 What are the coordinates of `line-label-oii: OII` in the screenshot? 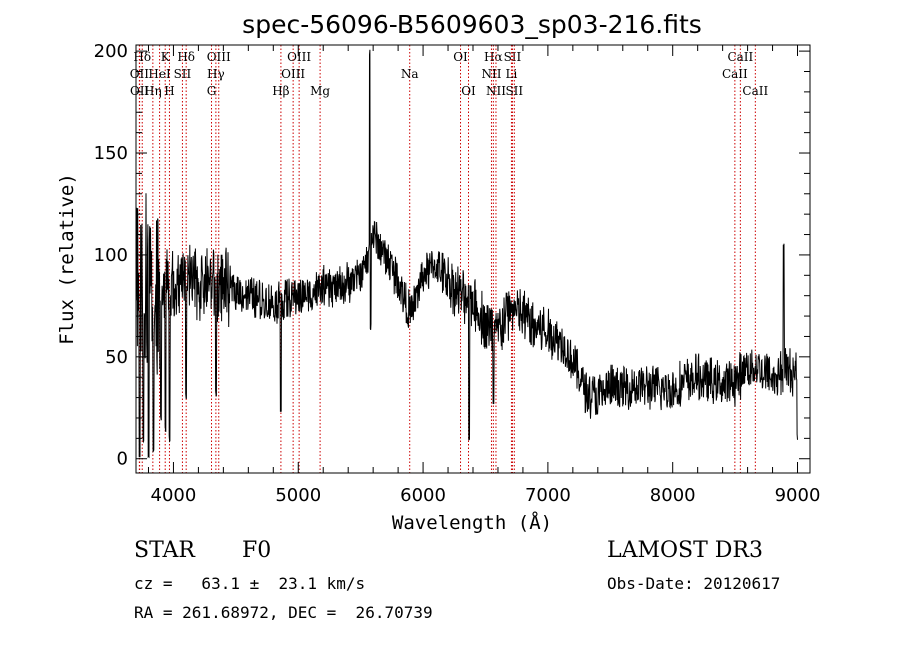 It's located at (140, 91).